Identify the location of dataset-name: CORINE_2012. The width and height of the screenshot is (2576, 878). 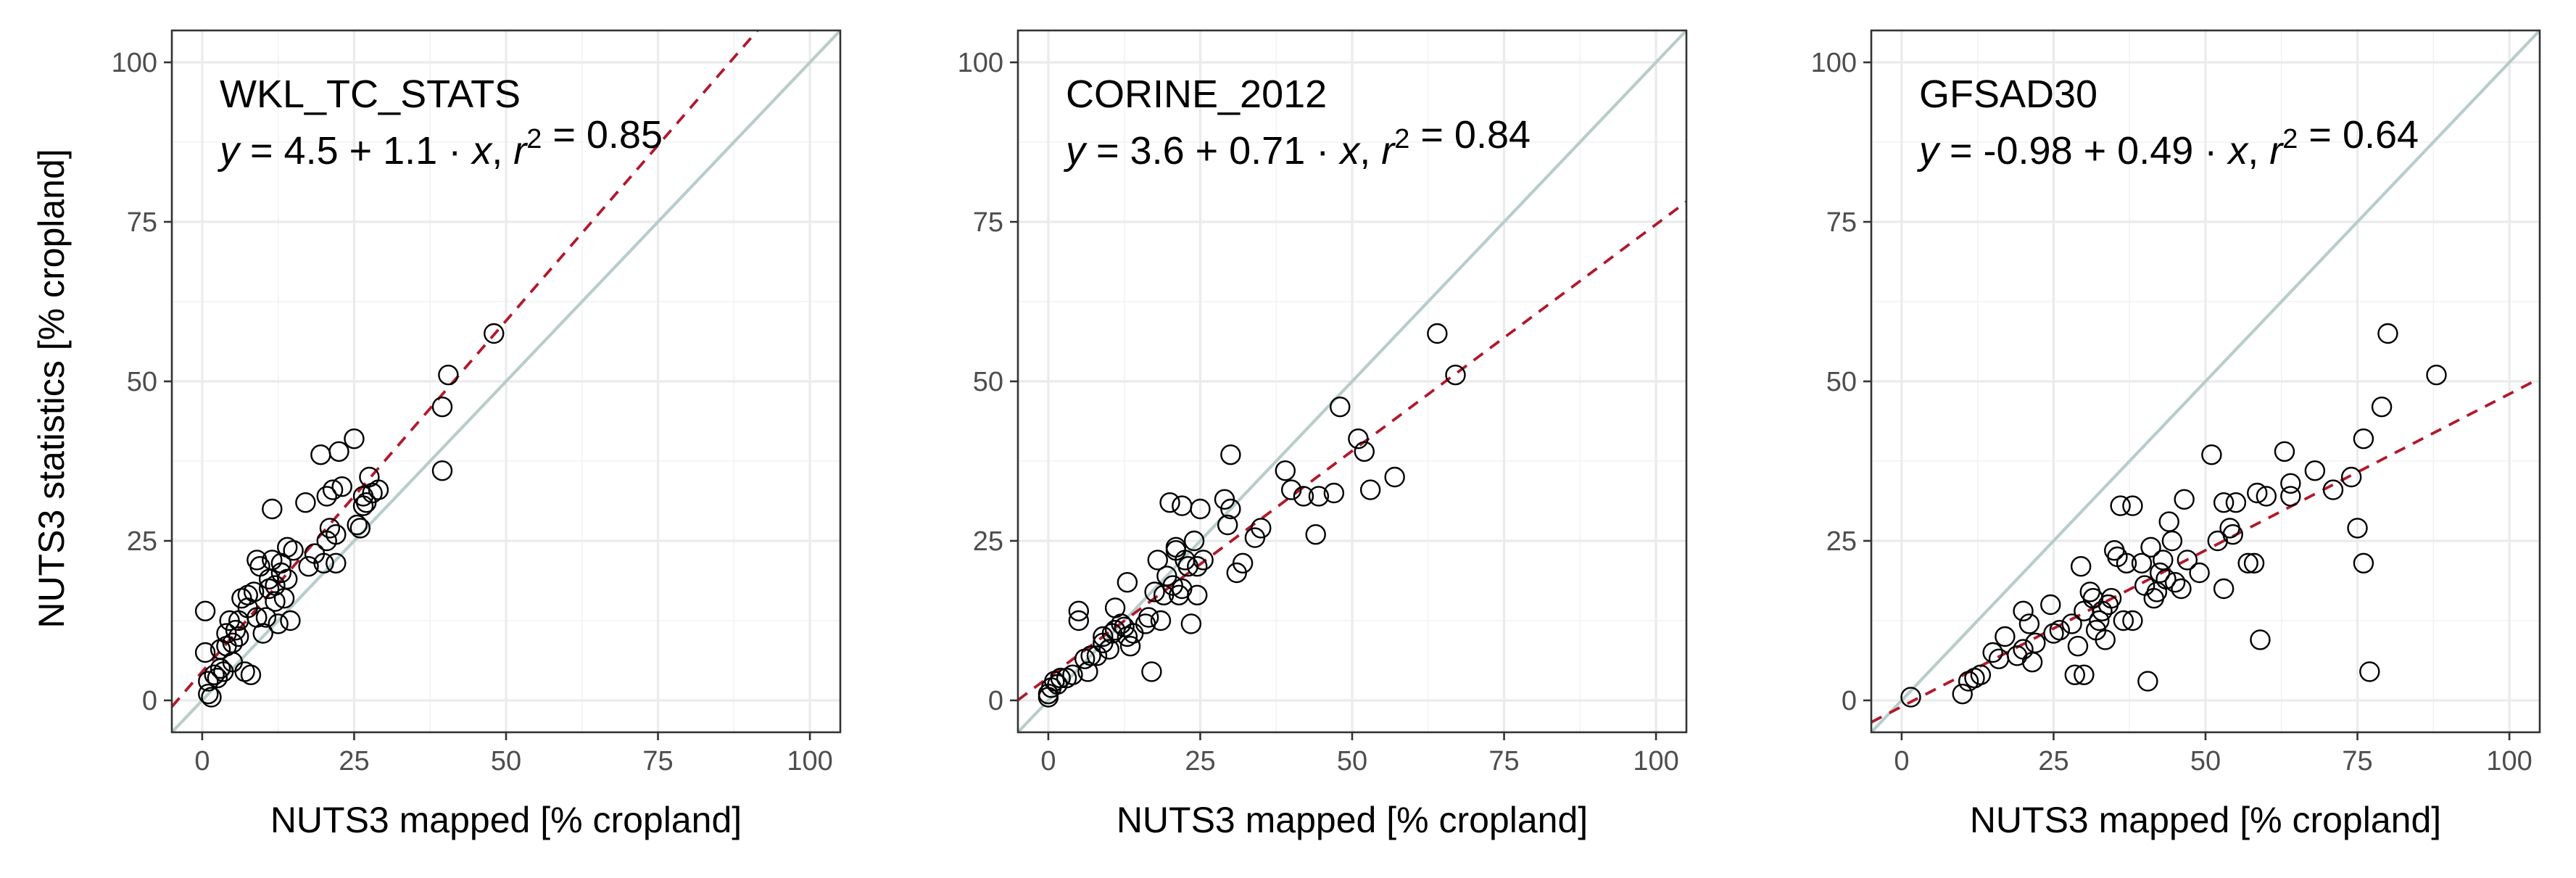
(1196, 94).